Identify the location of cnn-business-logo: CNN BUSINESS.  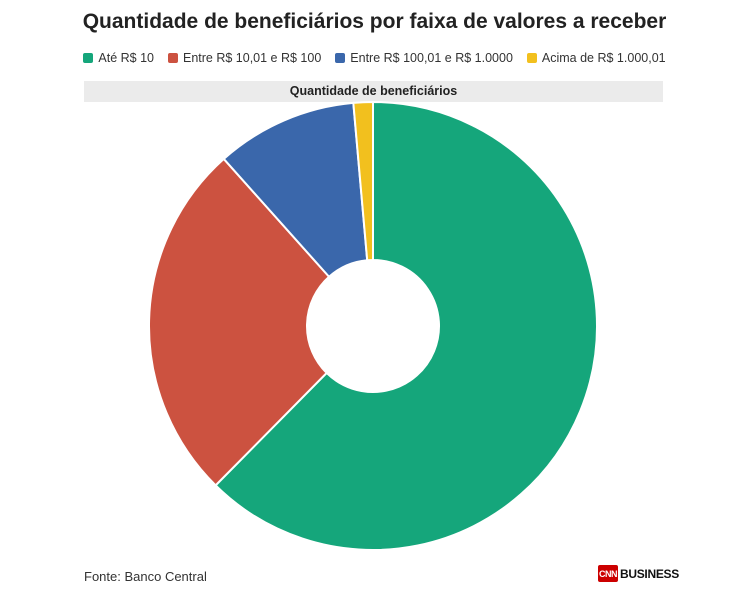
(638, 573).